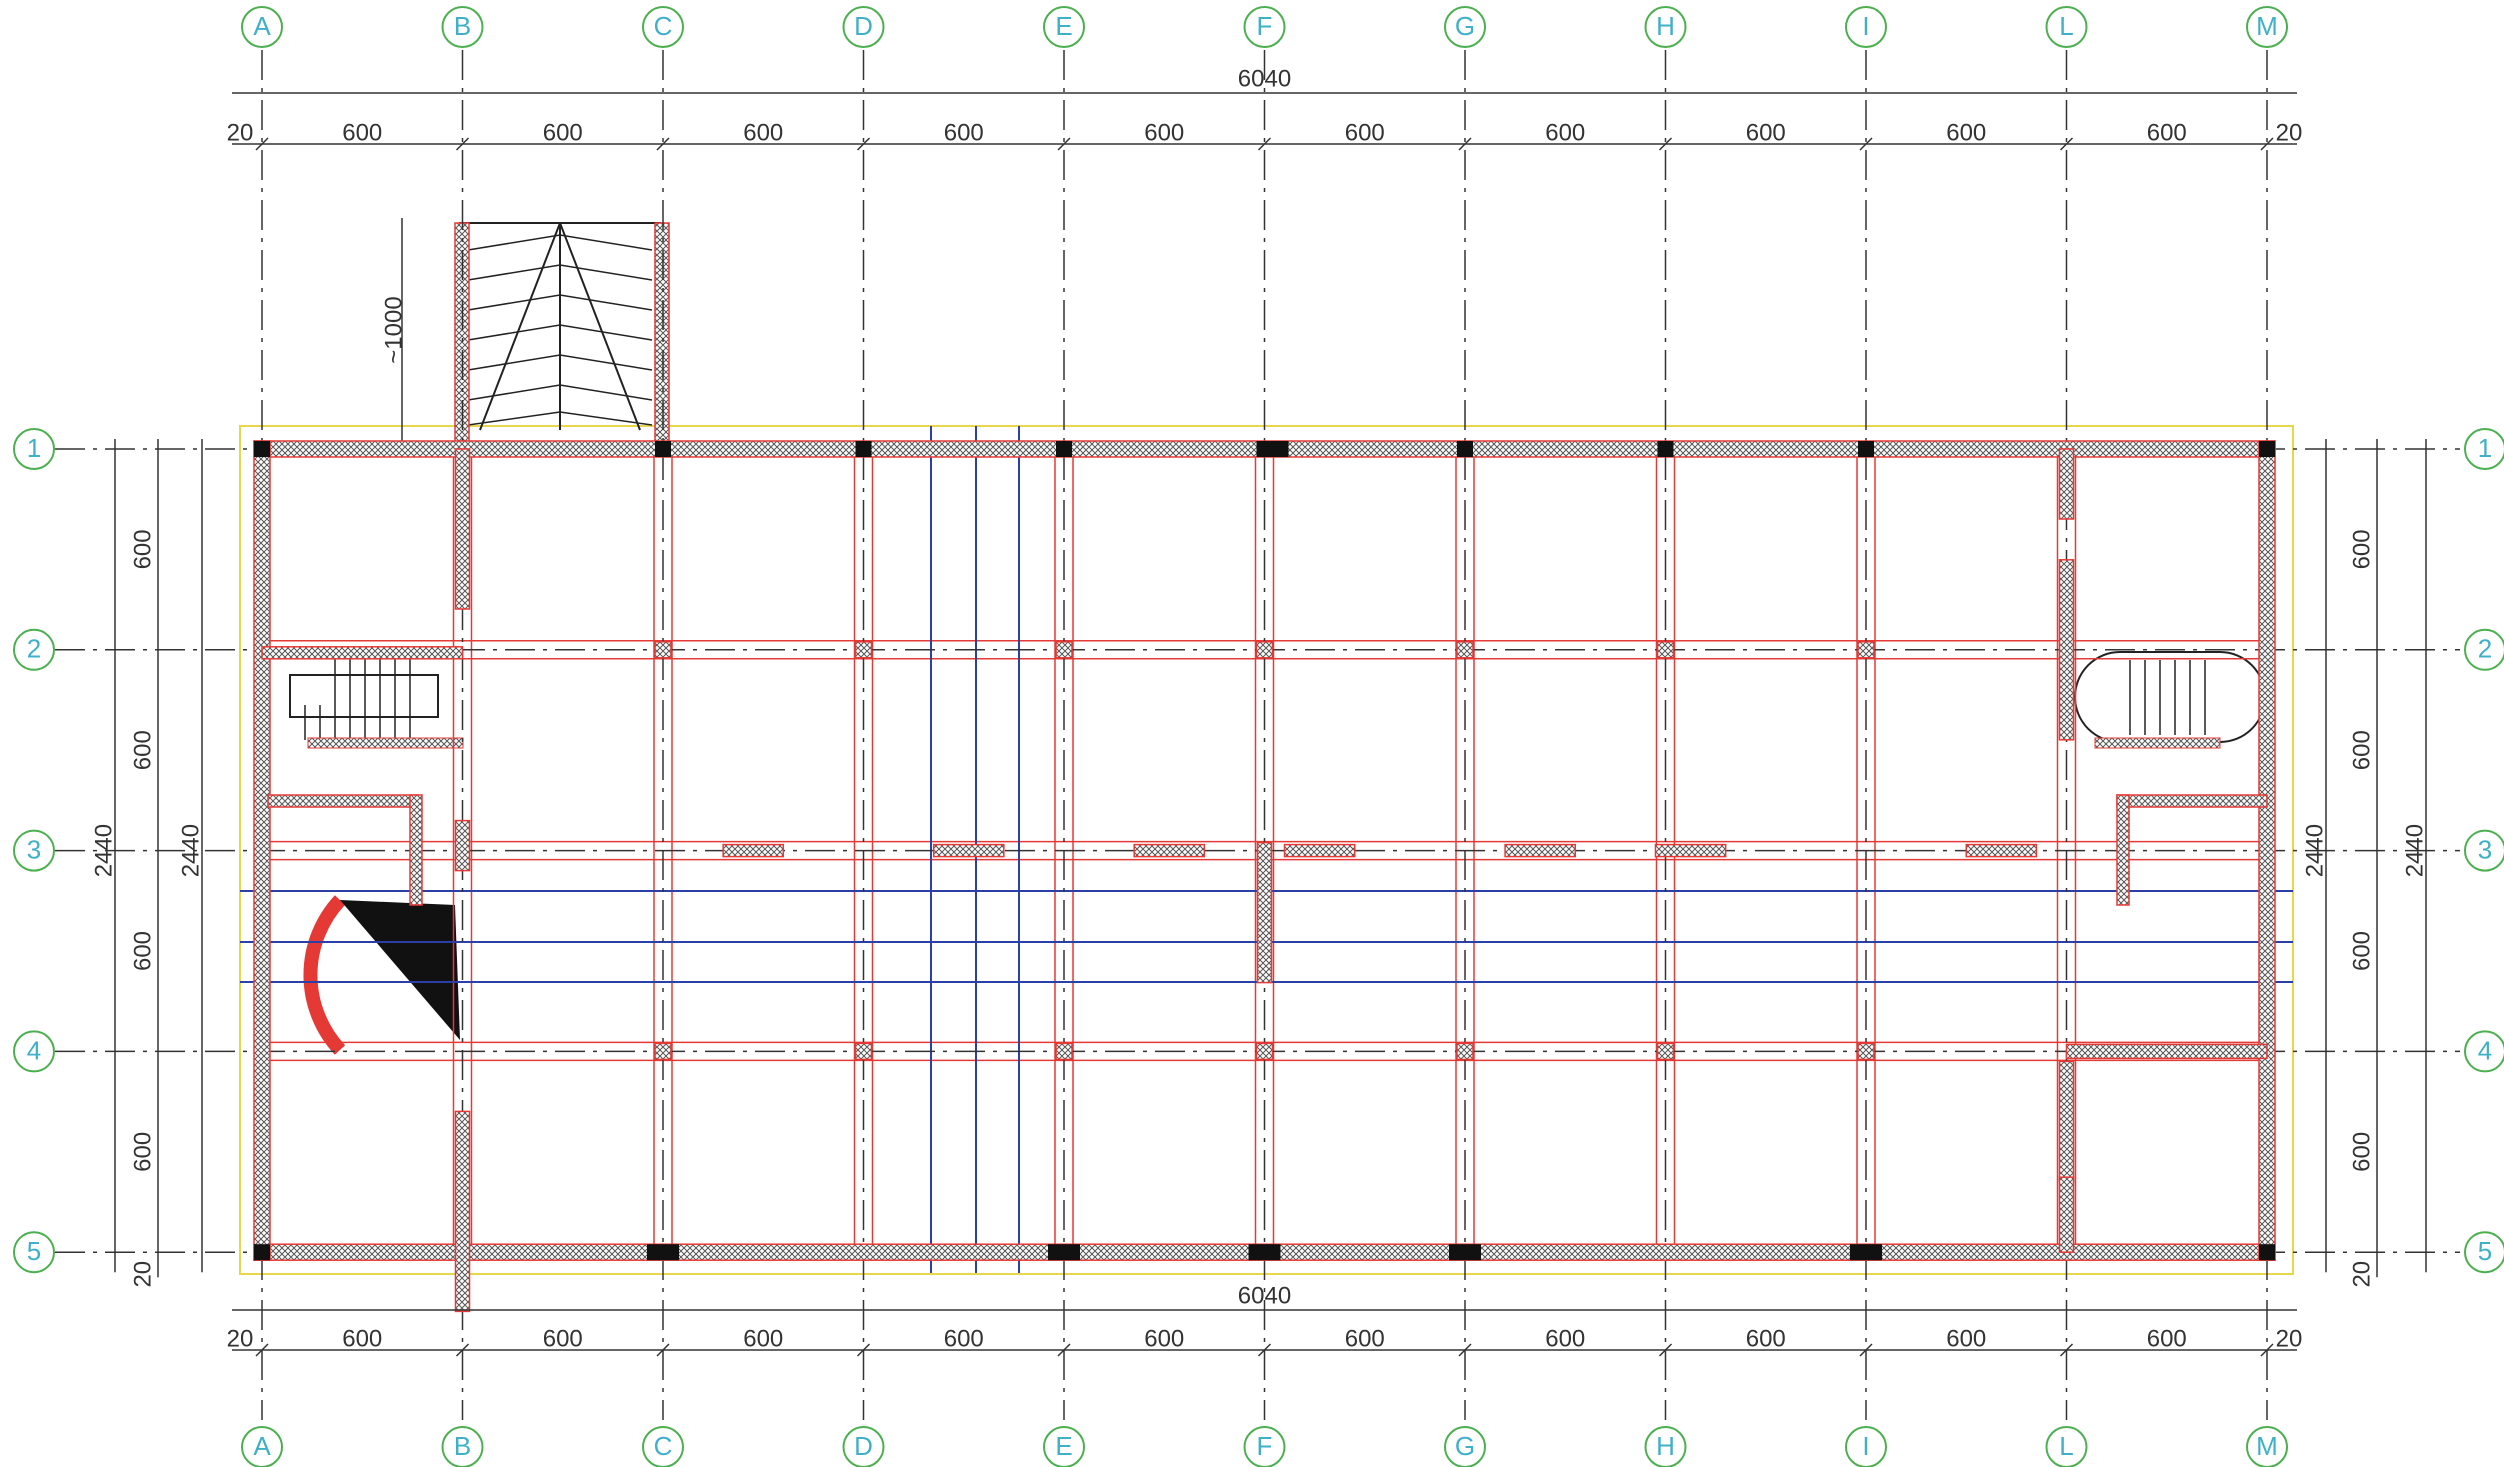  What do you see at coordinates (863, 1446) in the screenshot?
I see `grid-label: D` at bounding box center [863, 1446].